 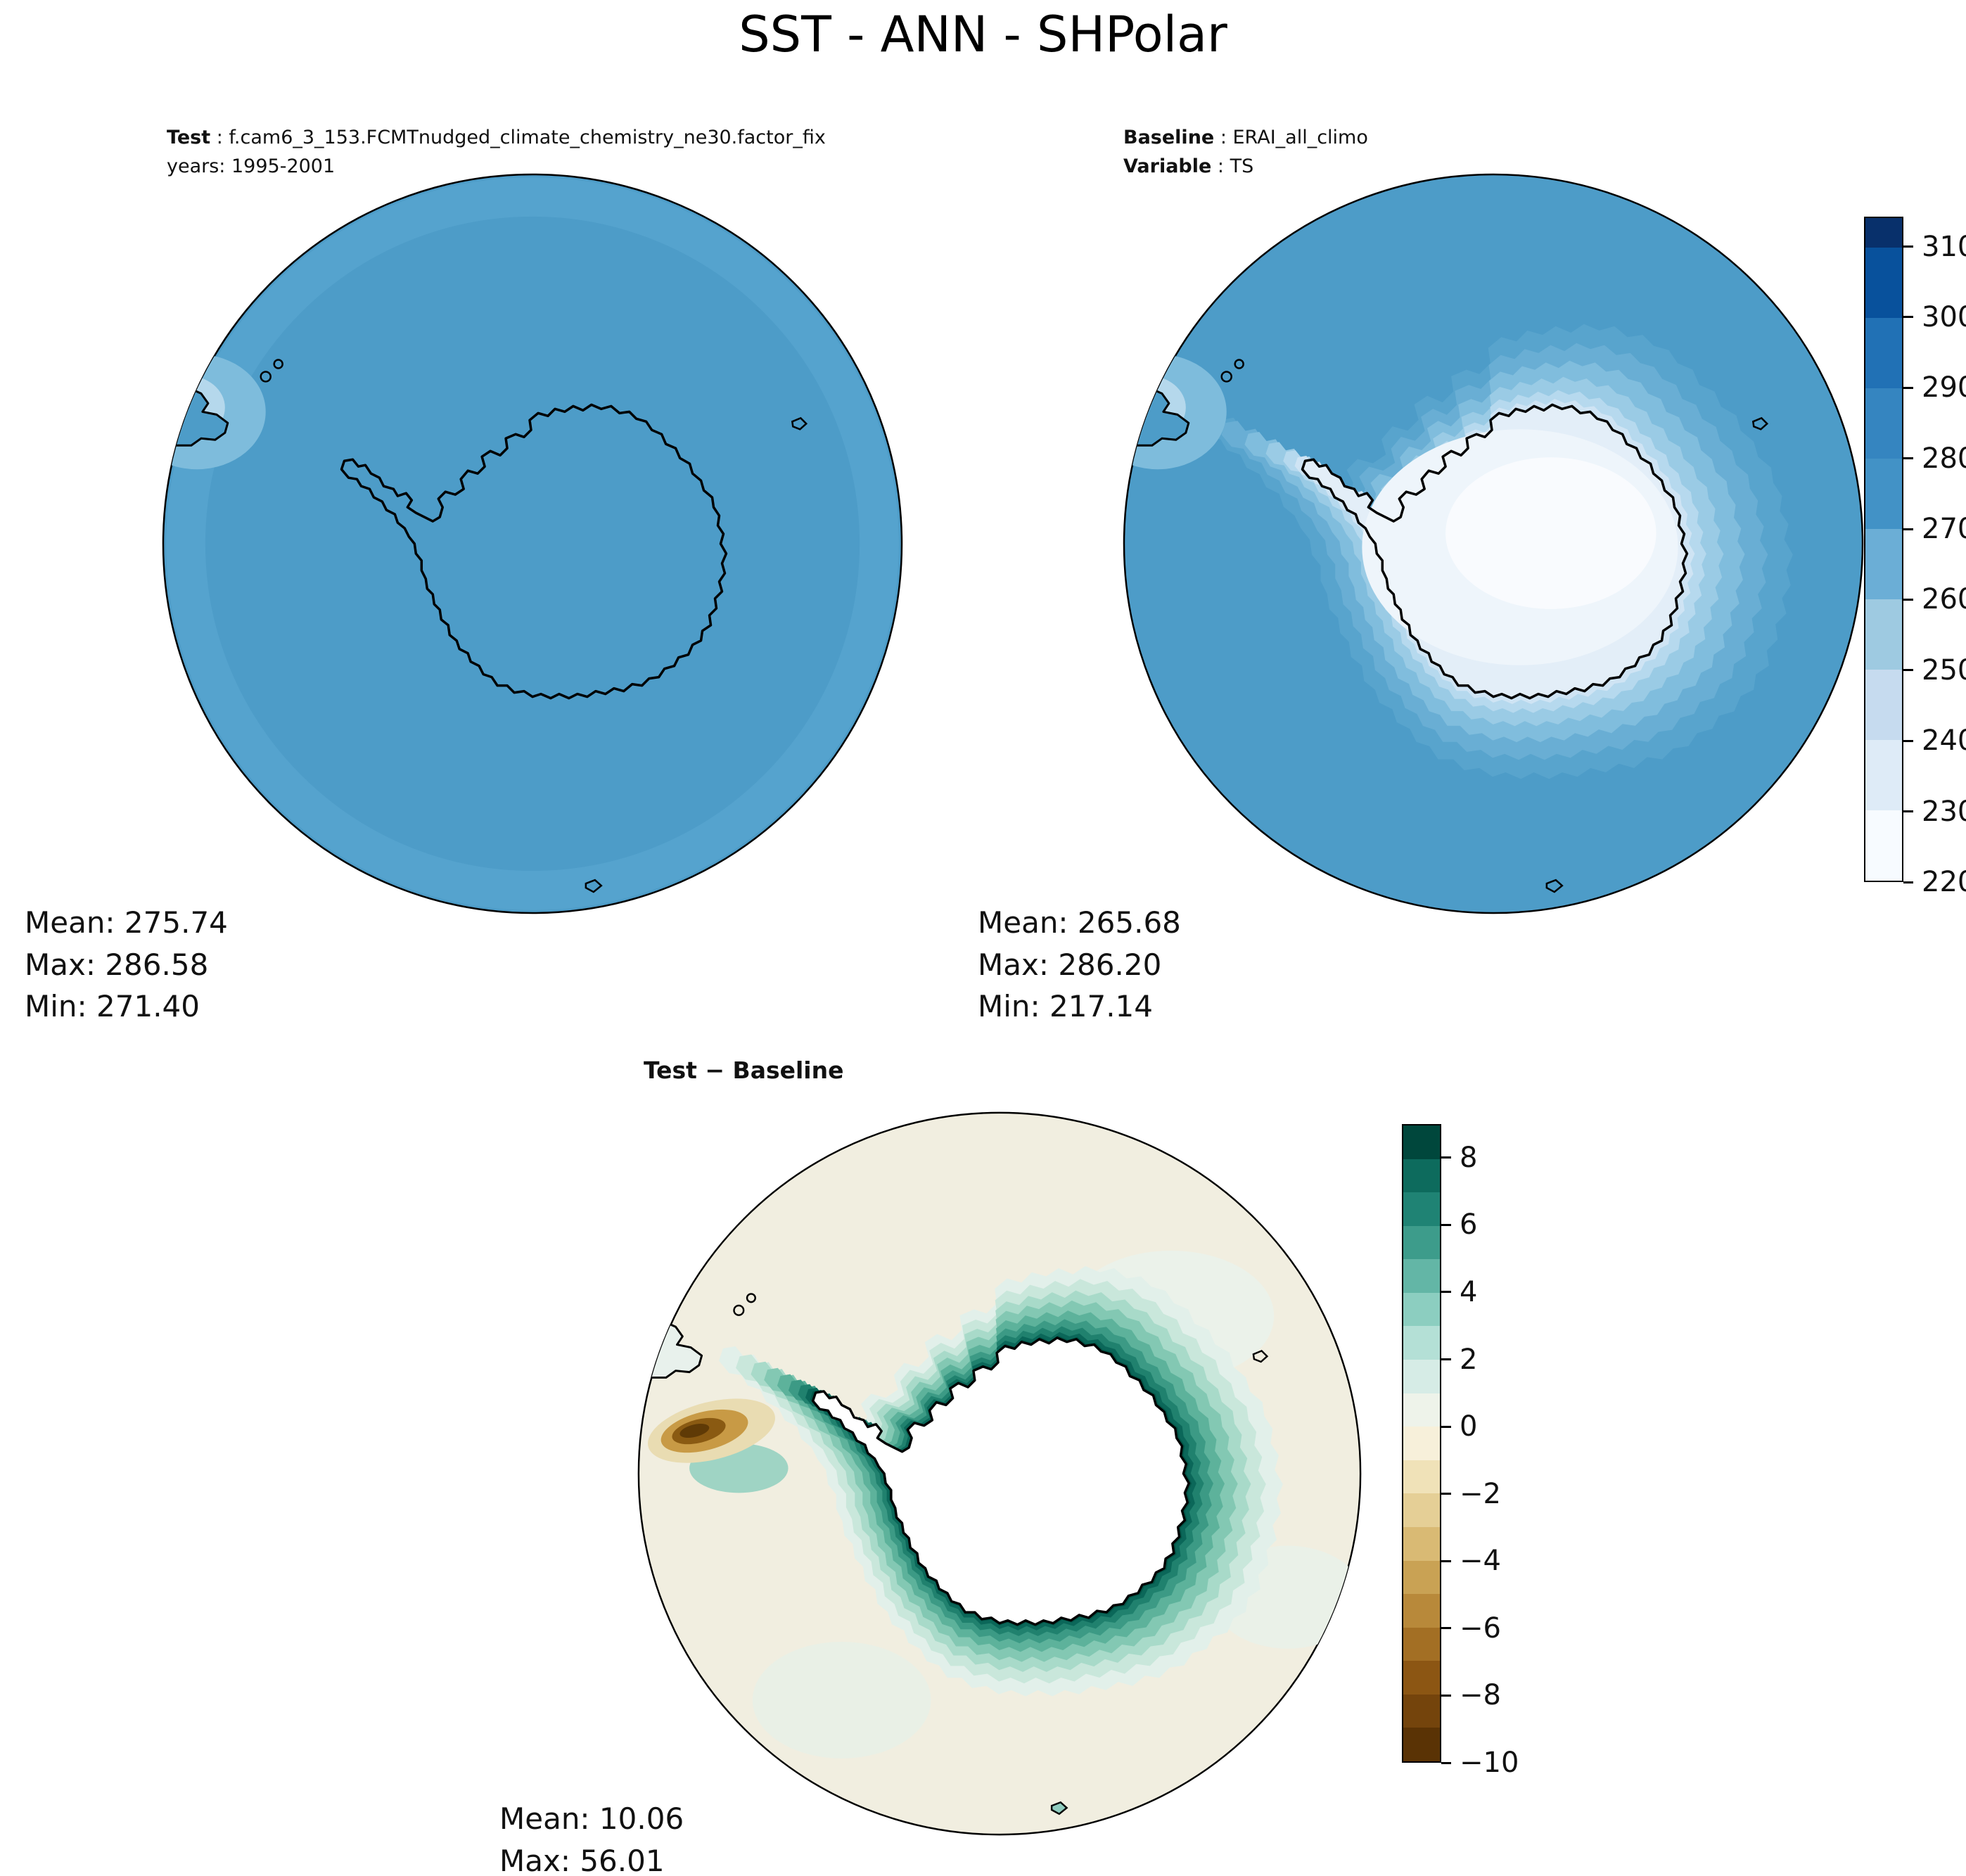 What do you see at coordinates (1934, 247) in the screenshot?
I see `colorbar-tick: 310` at bounding box center [1934, 247].